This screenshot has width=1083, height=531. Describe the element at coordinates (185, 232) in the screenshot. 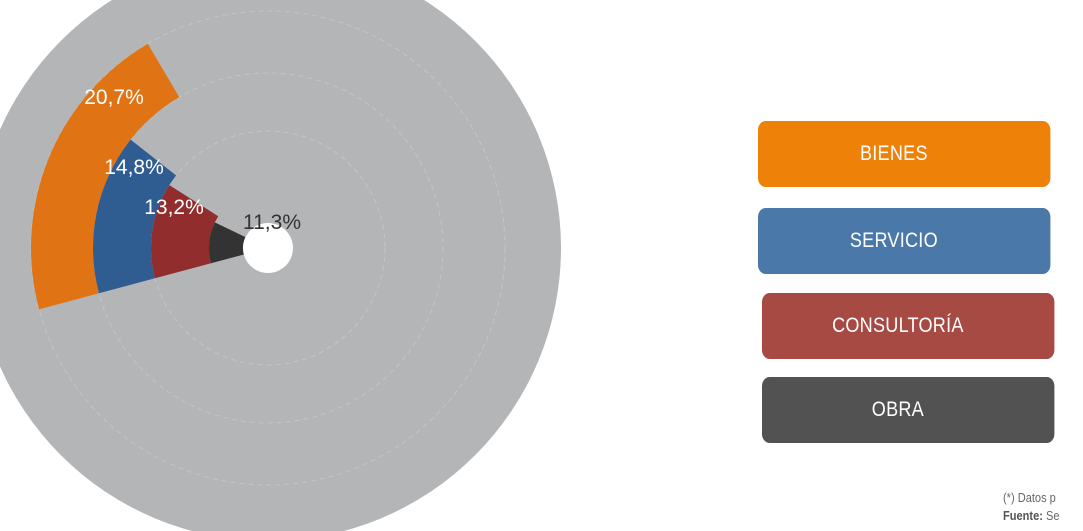

I see `bar-consultoría` at that location.